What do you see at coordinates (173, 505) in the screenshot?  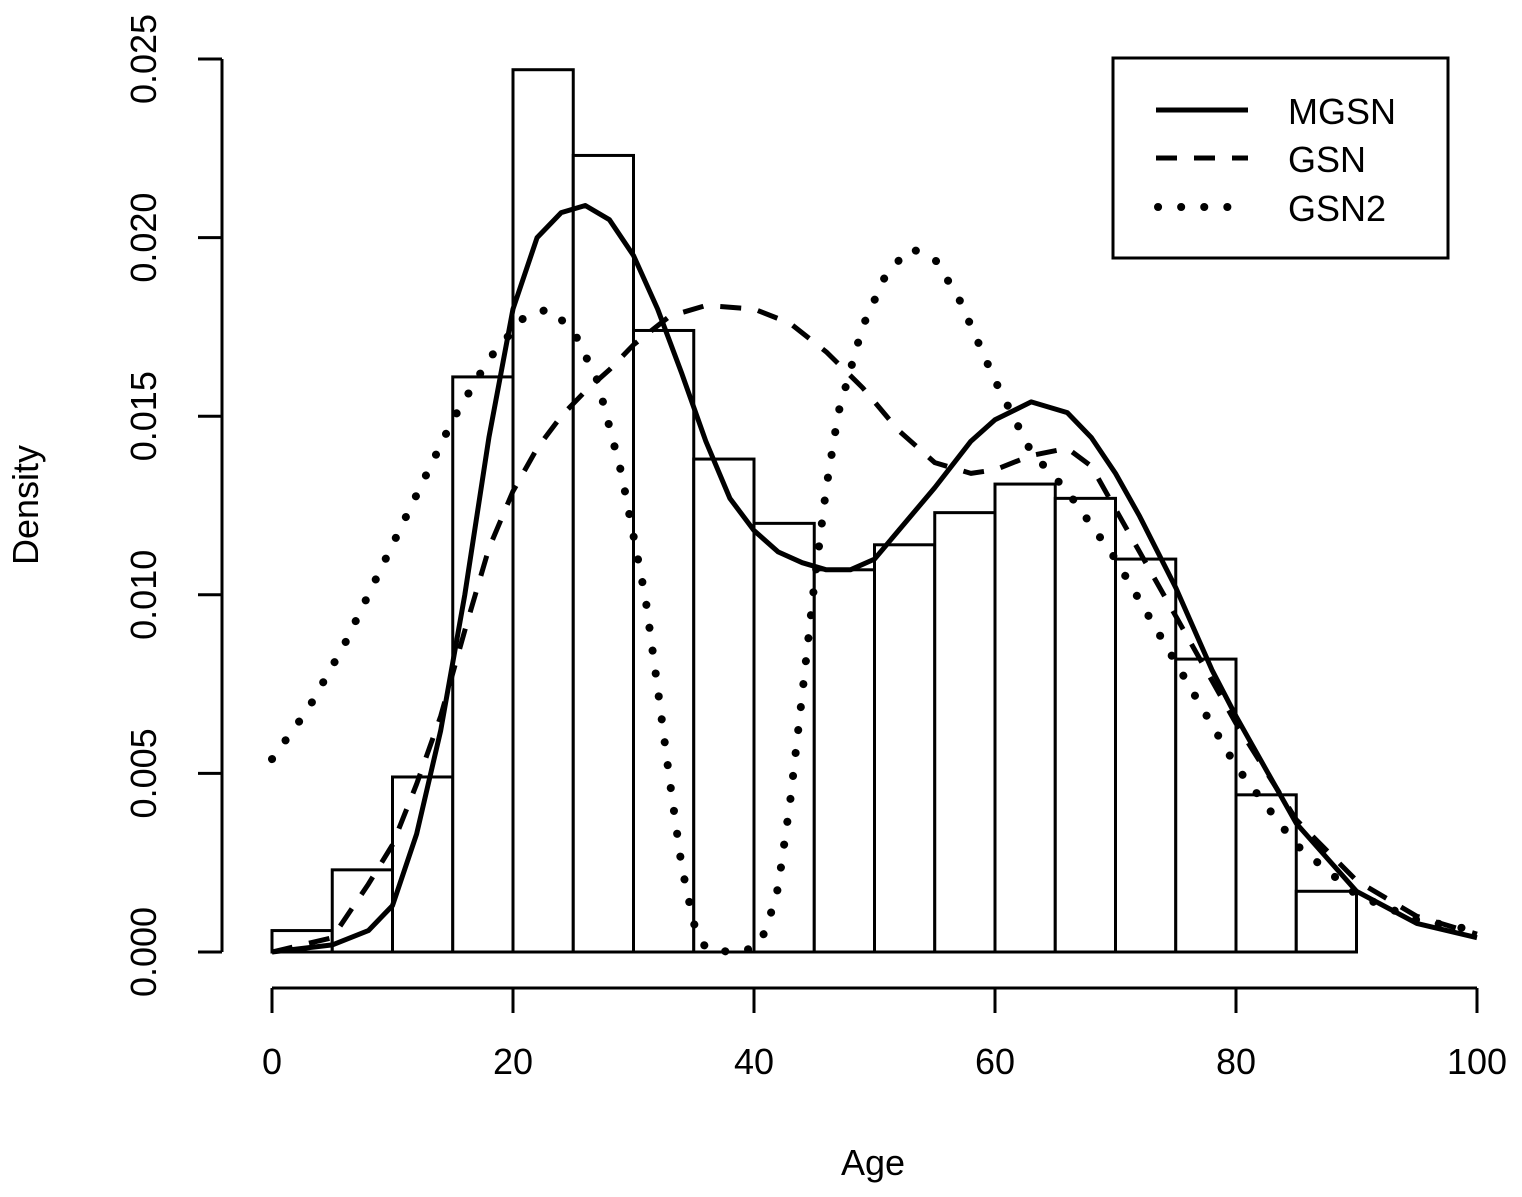 I see `y-axis: 0.000 0.005 0.010 0.015 0.020 0.025` at bounding box center [173, 505].